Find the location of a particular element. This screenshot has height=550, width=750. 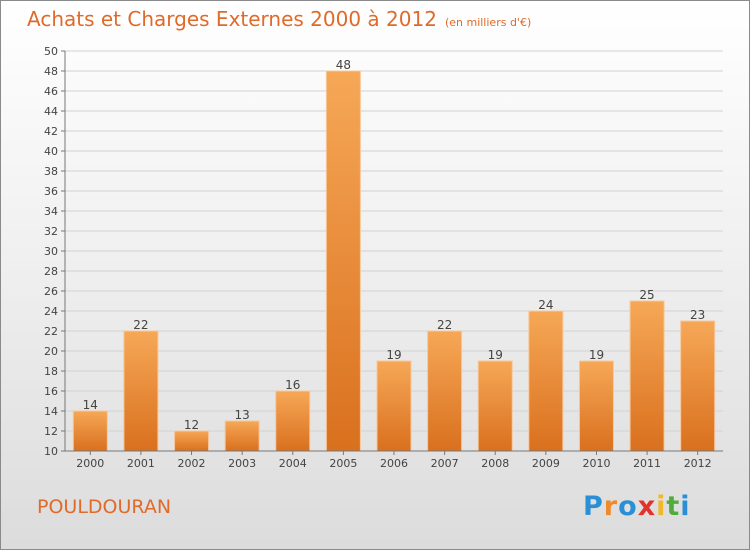

proxiti-logo: Proxiti is located at coordinates (637, 506).